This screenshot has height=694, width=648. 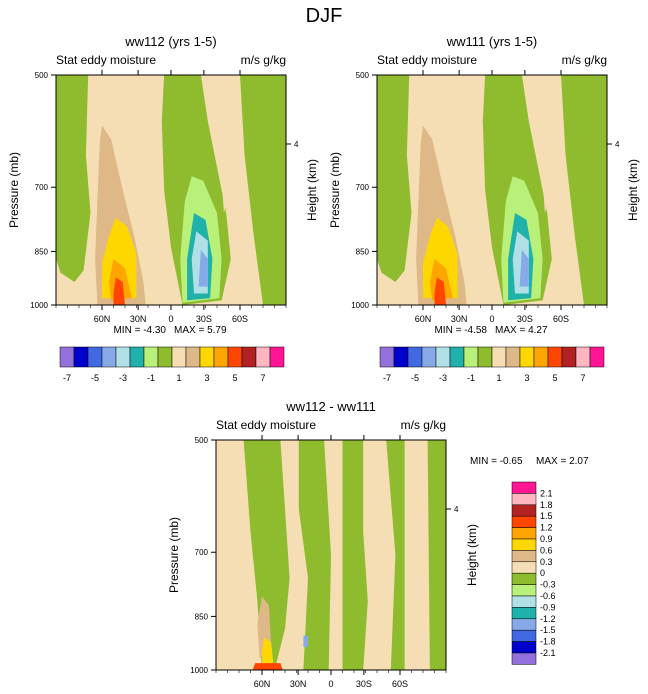 What do you see at coordinates (548, 653) in the screenshot?
I see `colorbar-label: -2.1` at bounding box center [548, 653].